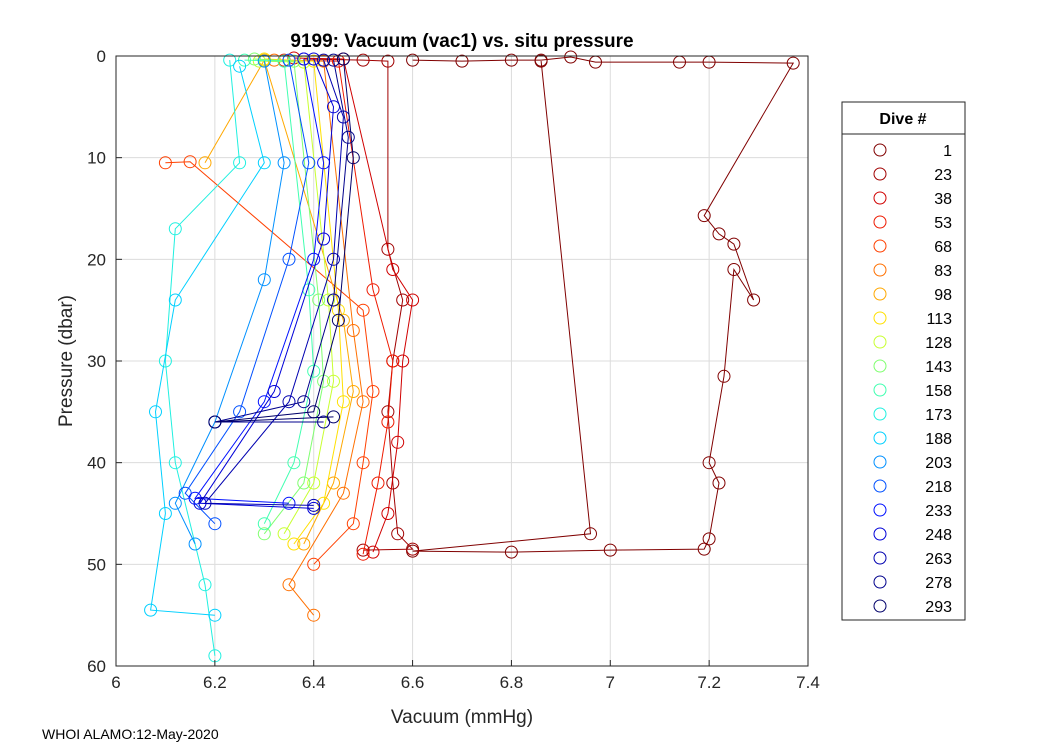  What do you see at coordinates (938, 535) in the screenshot?
I see `legend-label: 248` at bounding box center [938, 535].